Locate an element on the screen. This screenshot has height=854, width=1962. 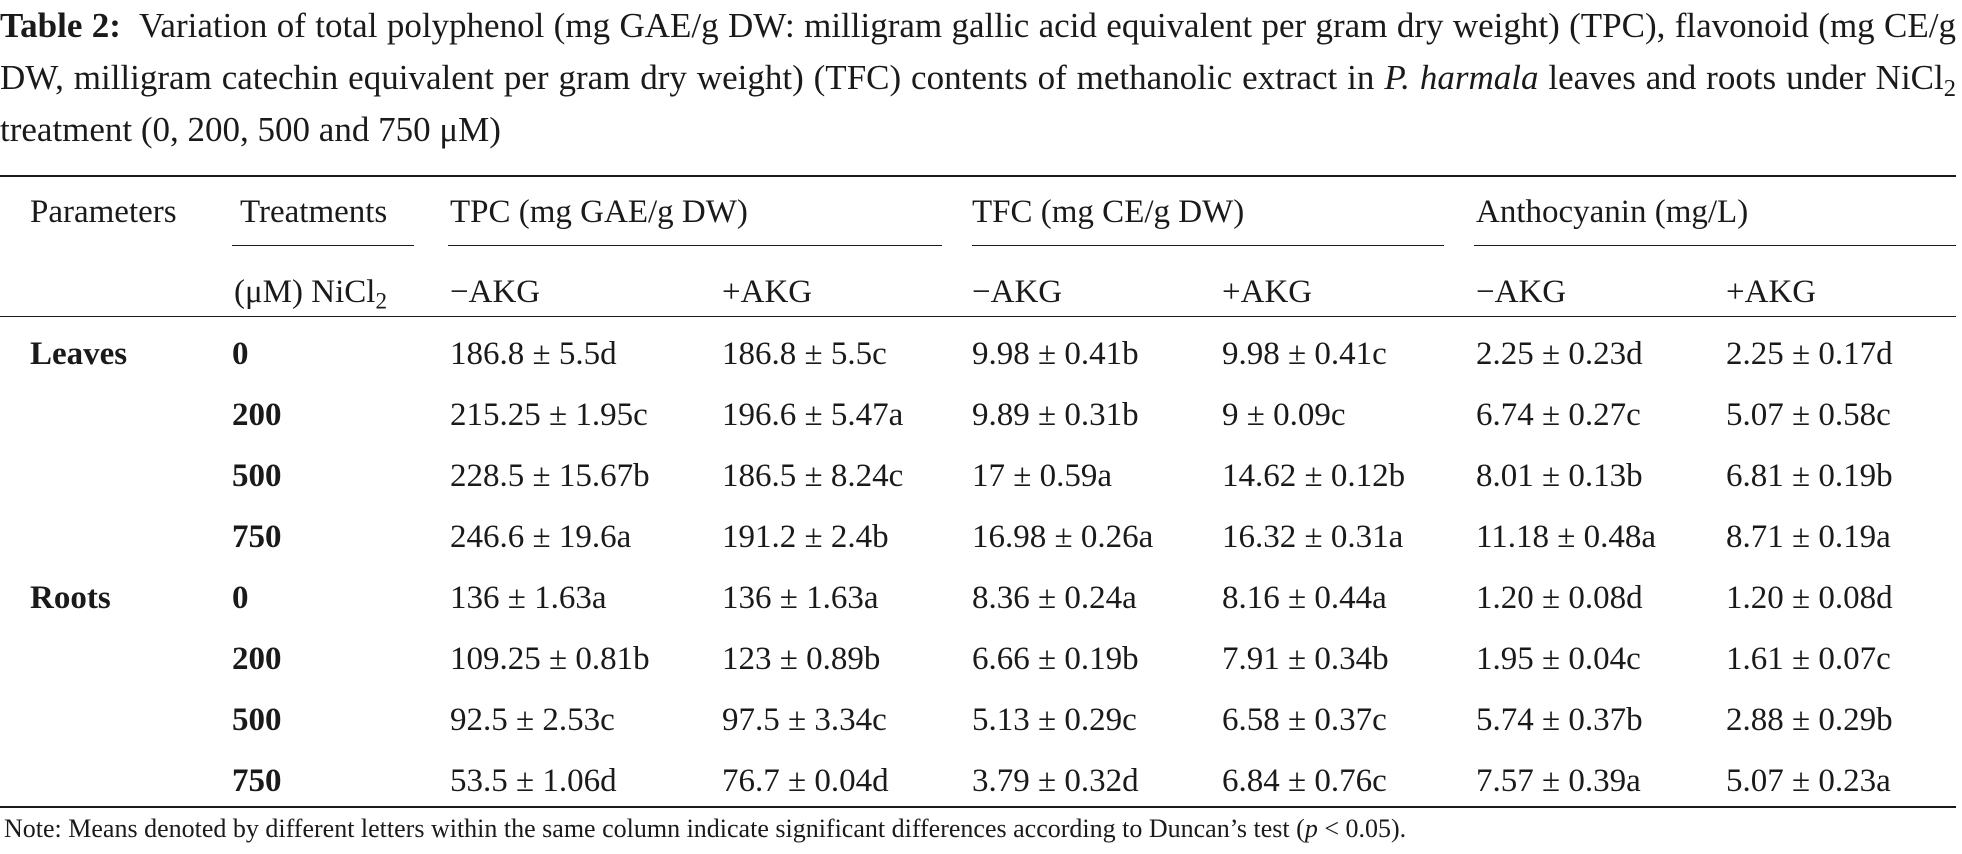
note-p-symbol: p is located at coordinates (1311, 828).